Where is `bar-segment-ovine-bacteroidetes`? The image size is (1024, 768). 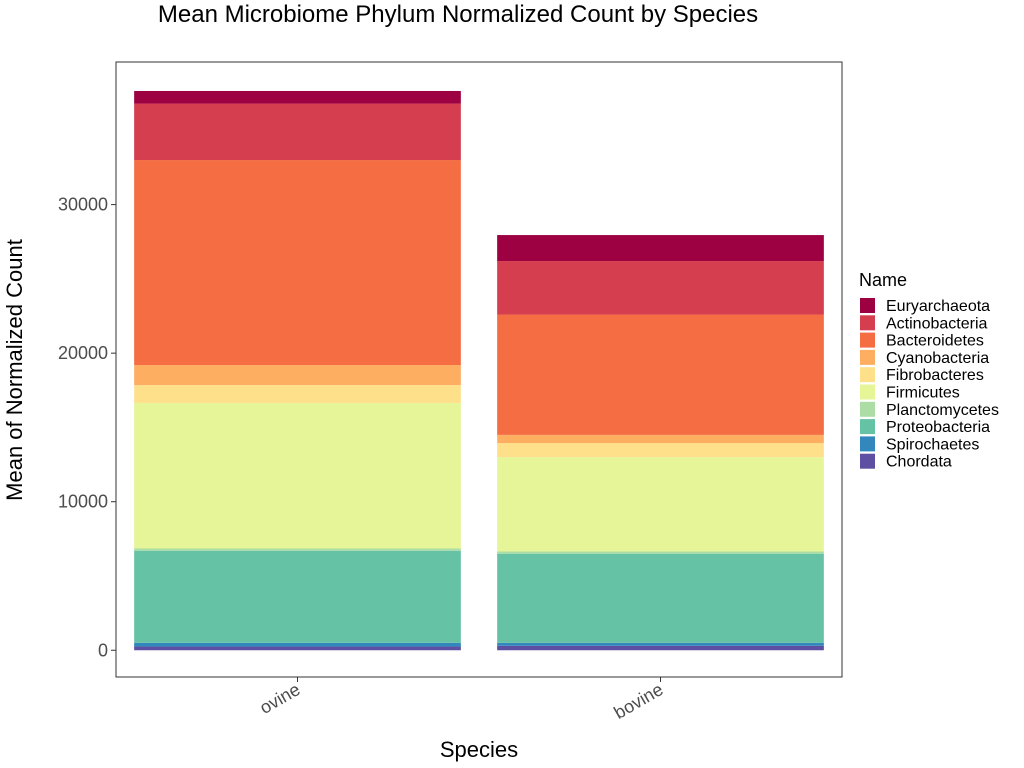
bar-segment-ovine-bacteroidetes is located at coordinates (297, 263).